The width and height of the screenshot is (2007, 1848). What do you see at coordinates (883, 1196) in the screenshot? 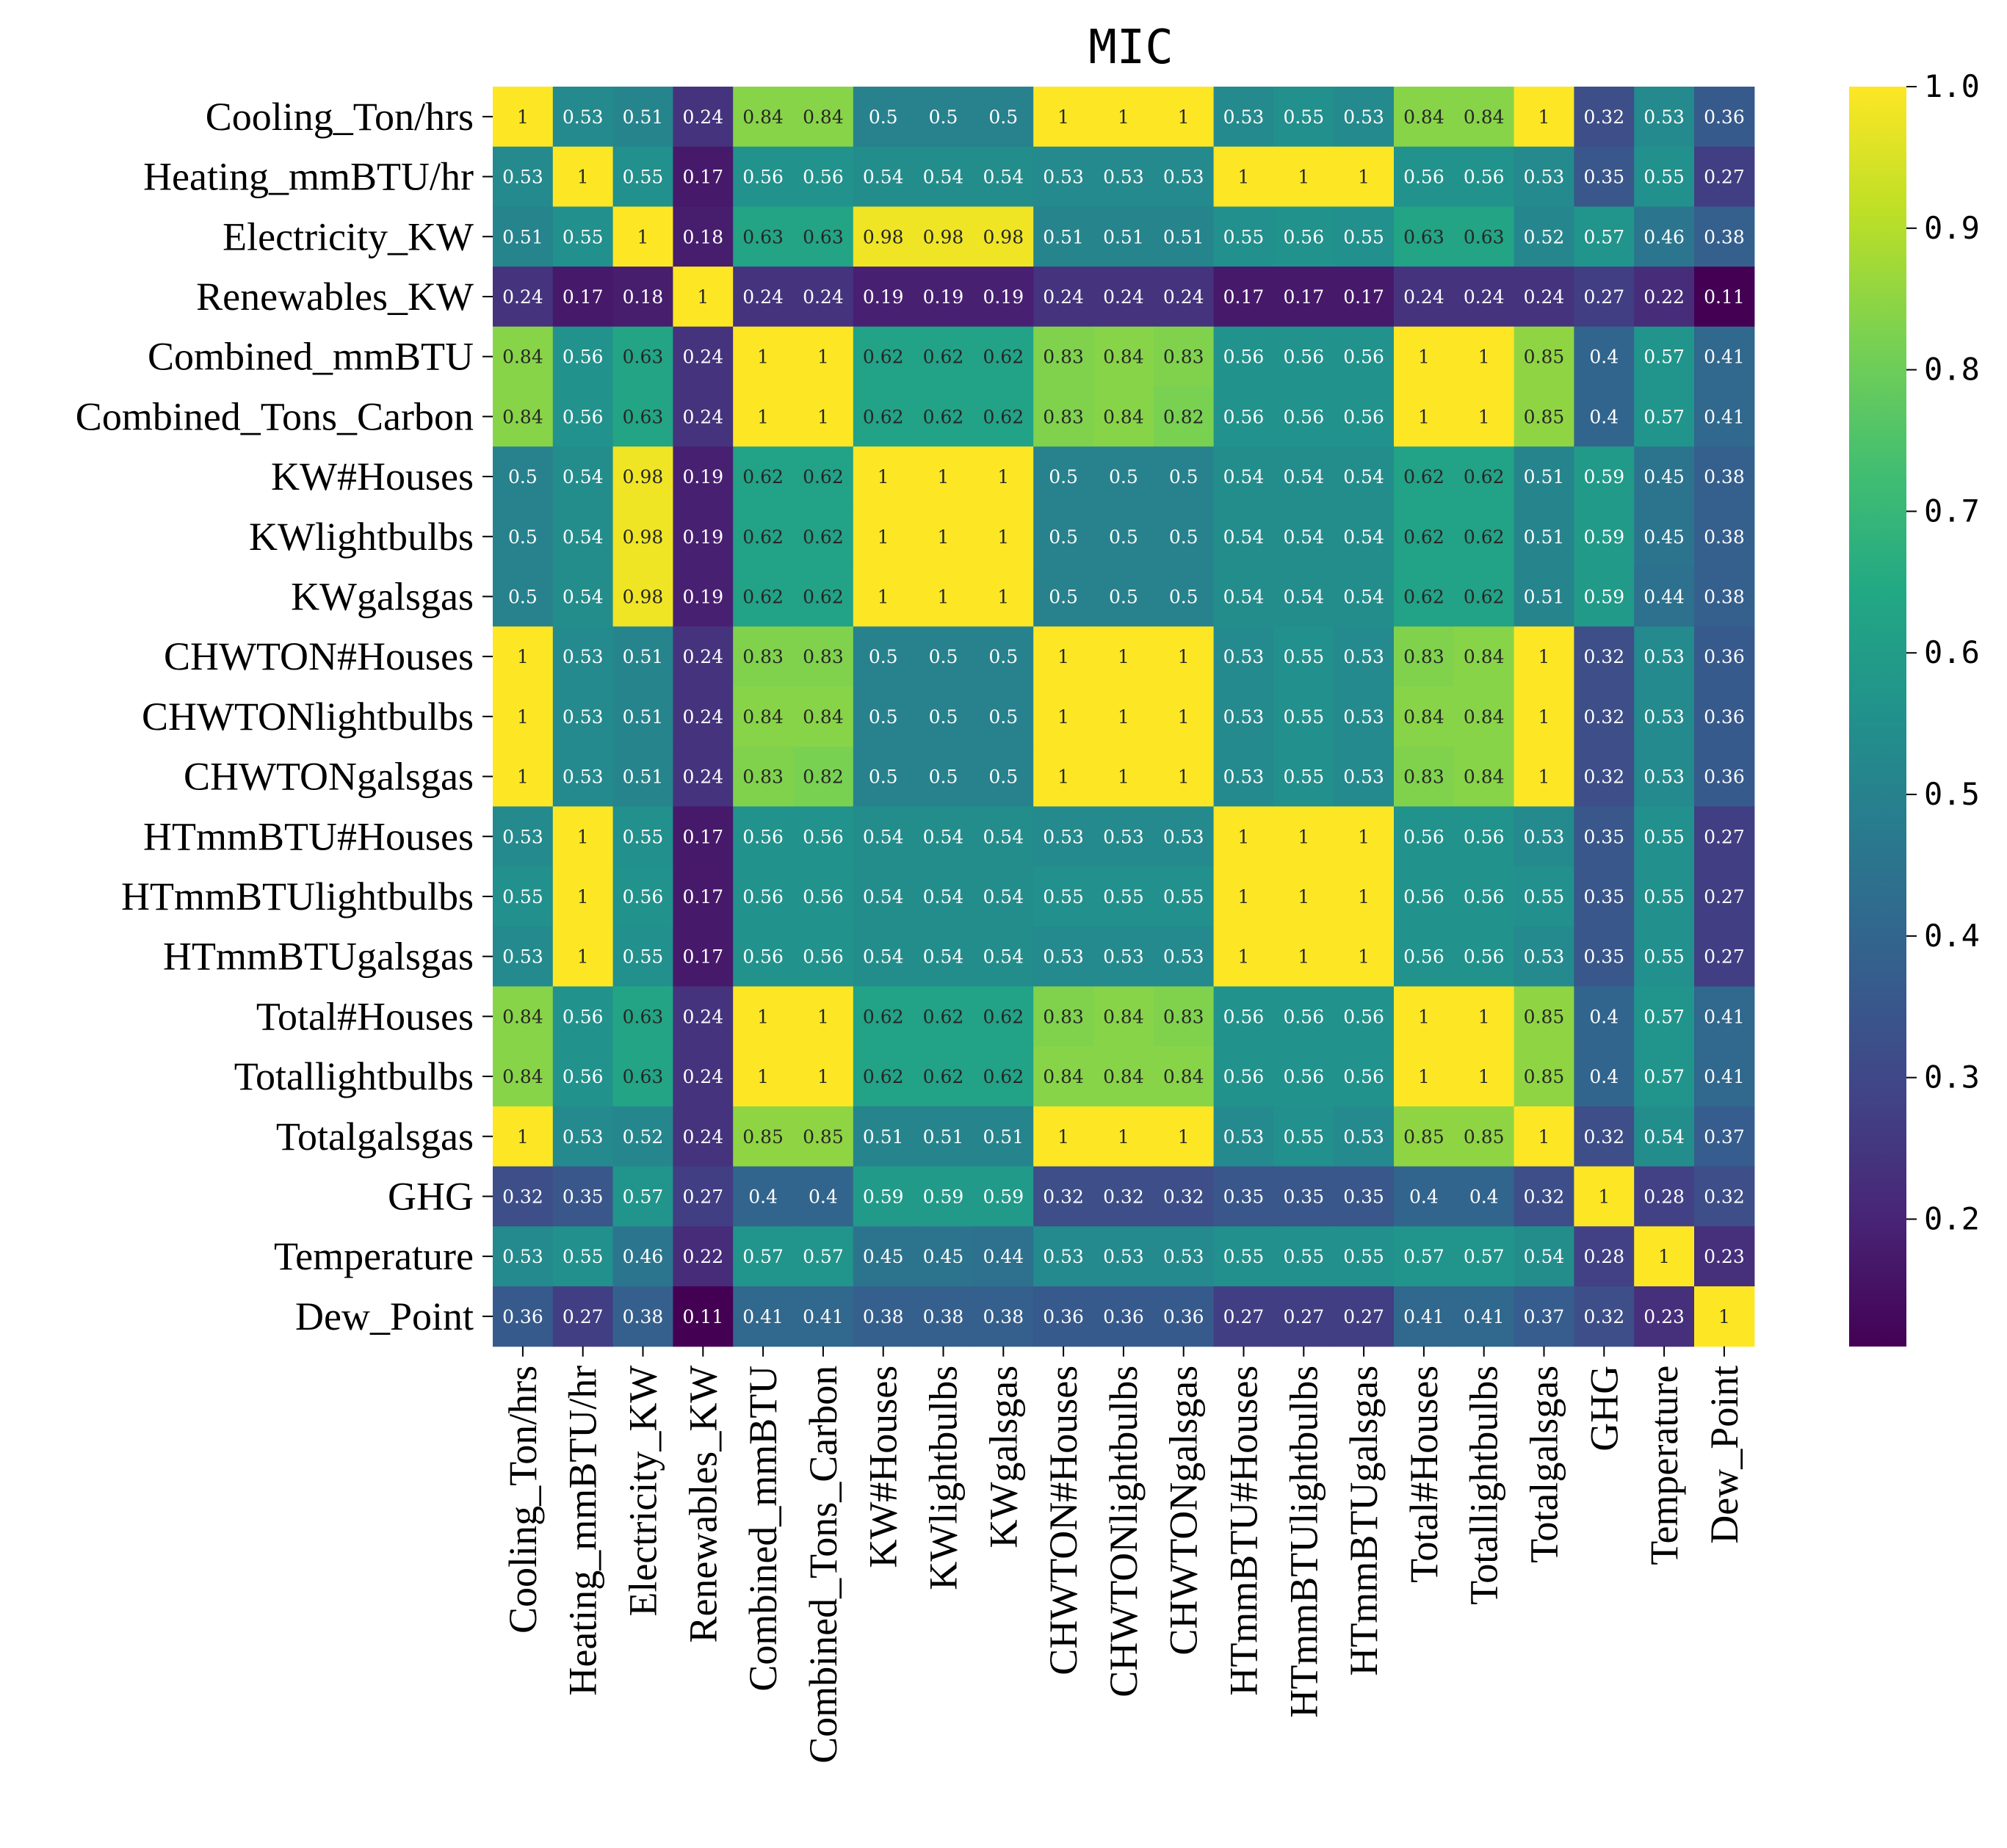
I see `cell-value-label: 0.59` at bounding box center [883, 1196].